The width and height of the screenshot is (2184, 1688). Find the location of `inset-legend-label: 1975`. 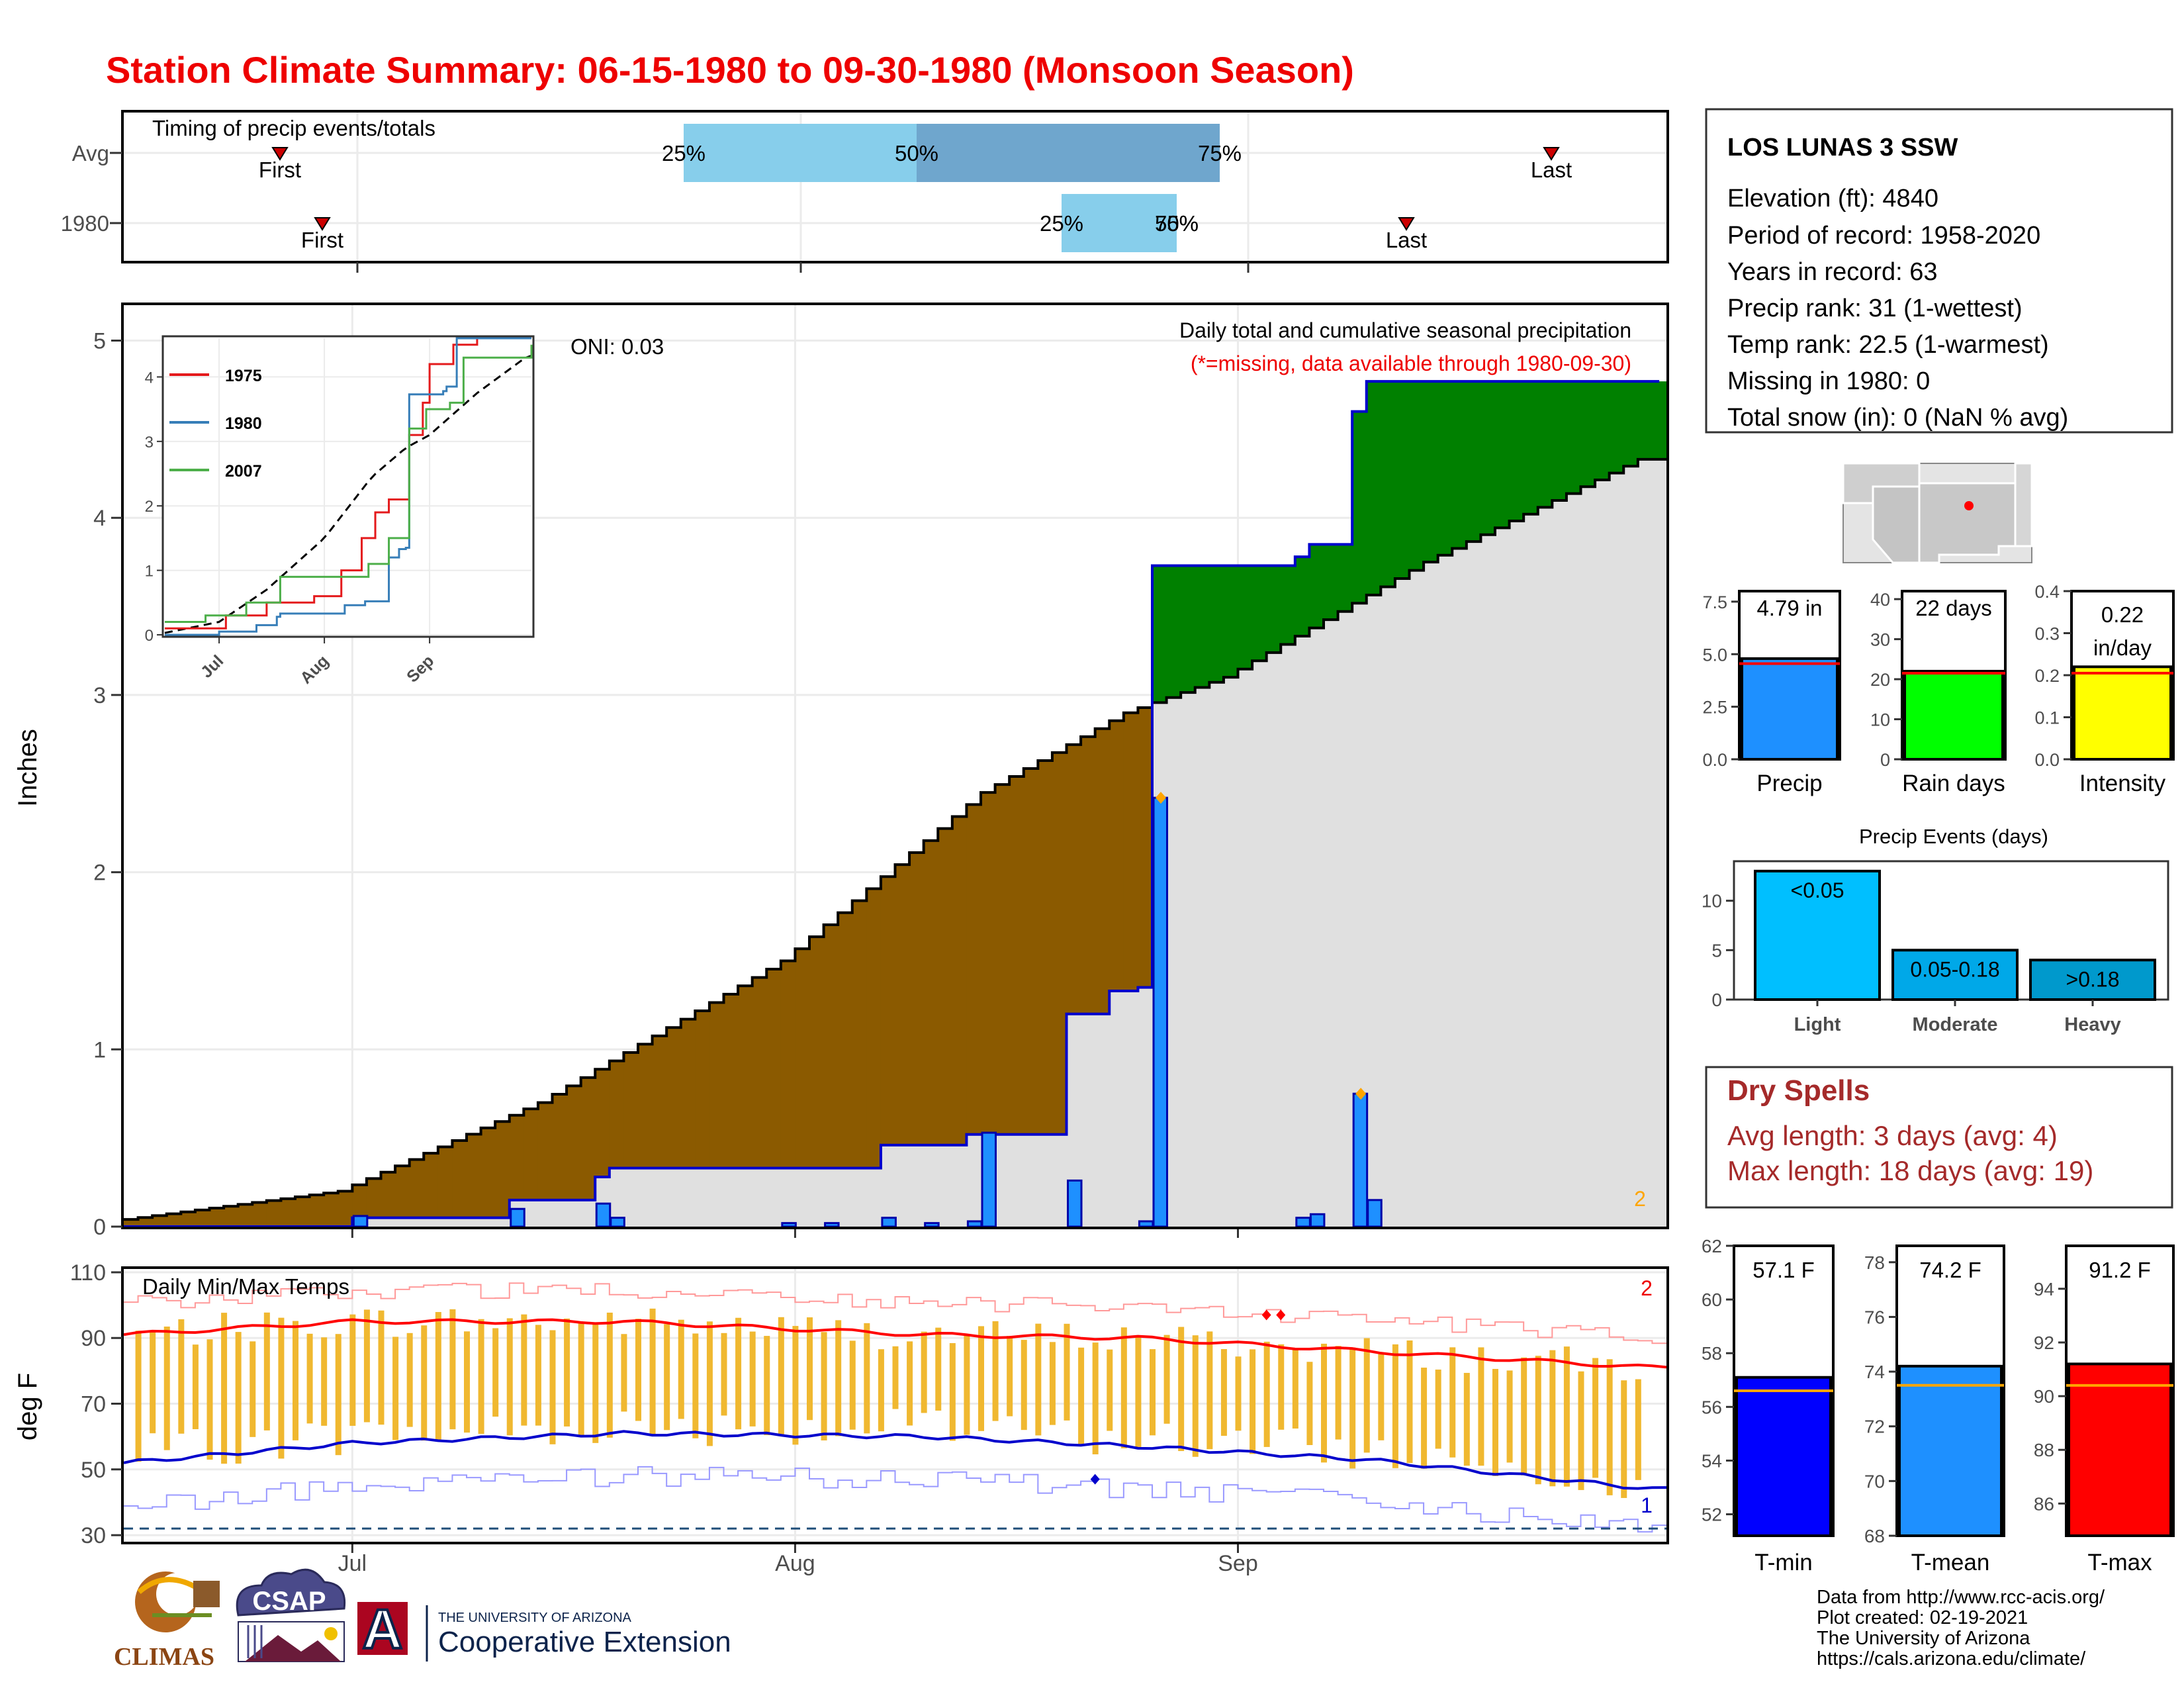

inset-legend-label: 1975 is located at coordinates (244, 376).